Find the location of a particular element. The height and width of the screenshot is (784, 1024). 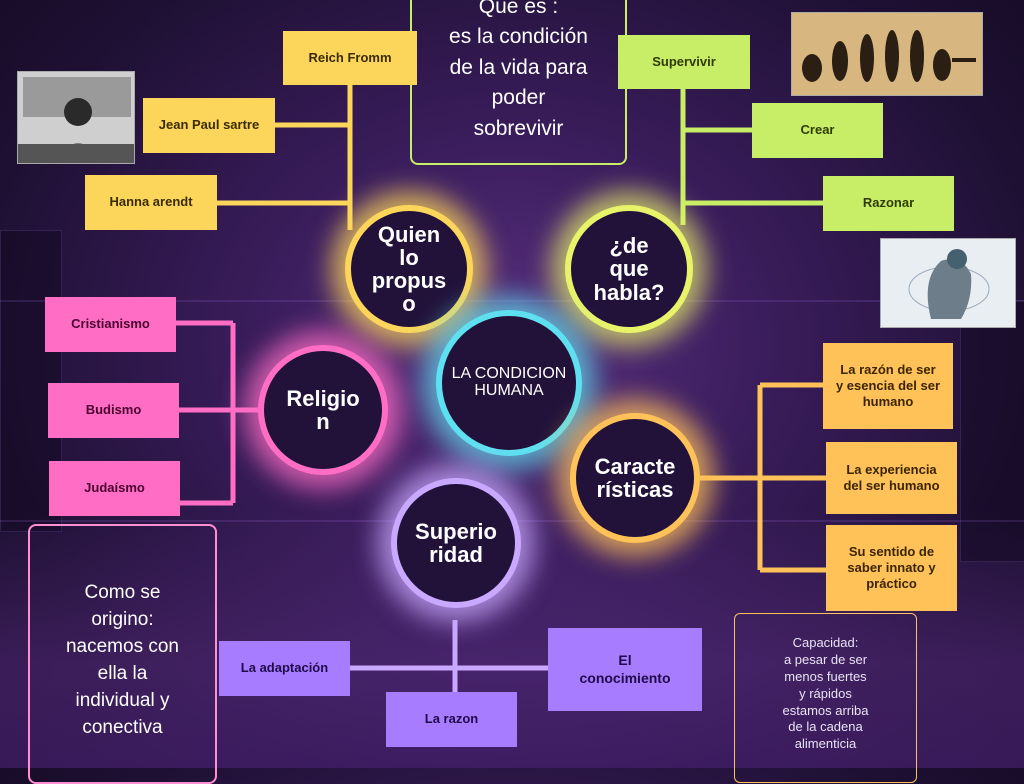

server-rack-right is located at coordinates (992, 431).